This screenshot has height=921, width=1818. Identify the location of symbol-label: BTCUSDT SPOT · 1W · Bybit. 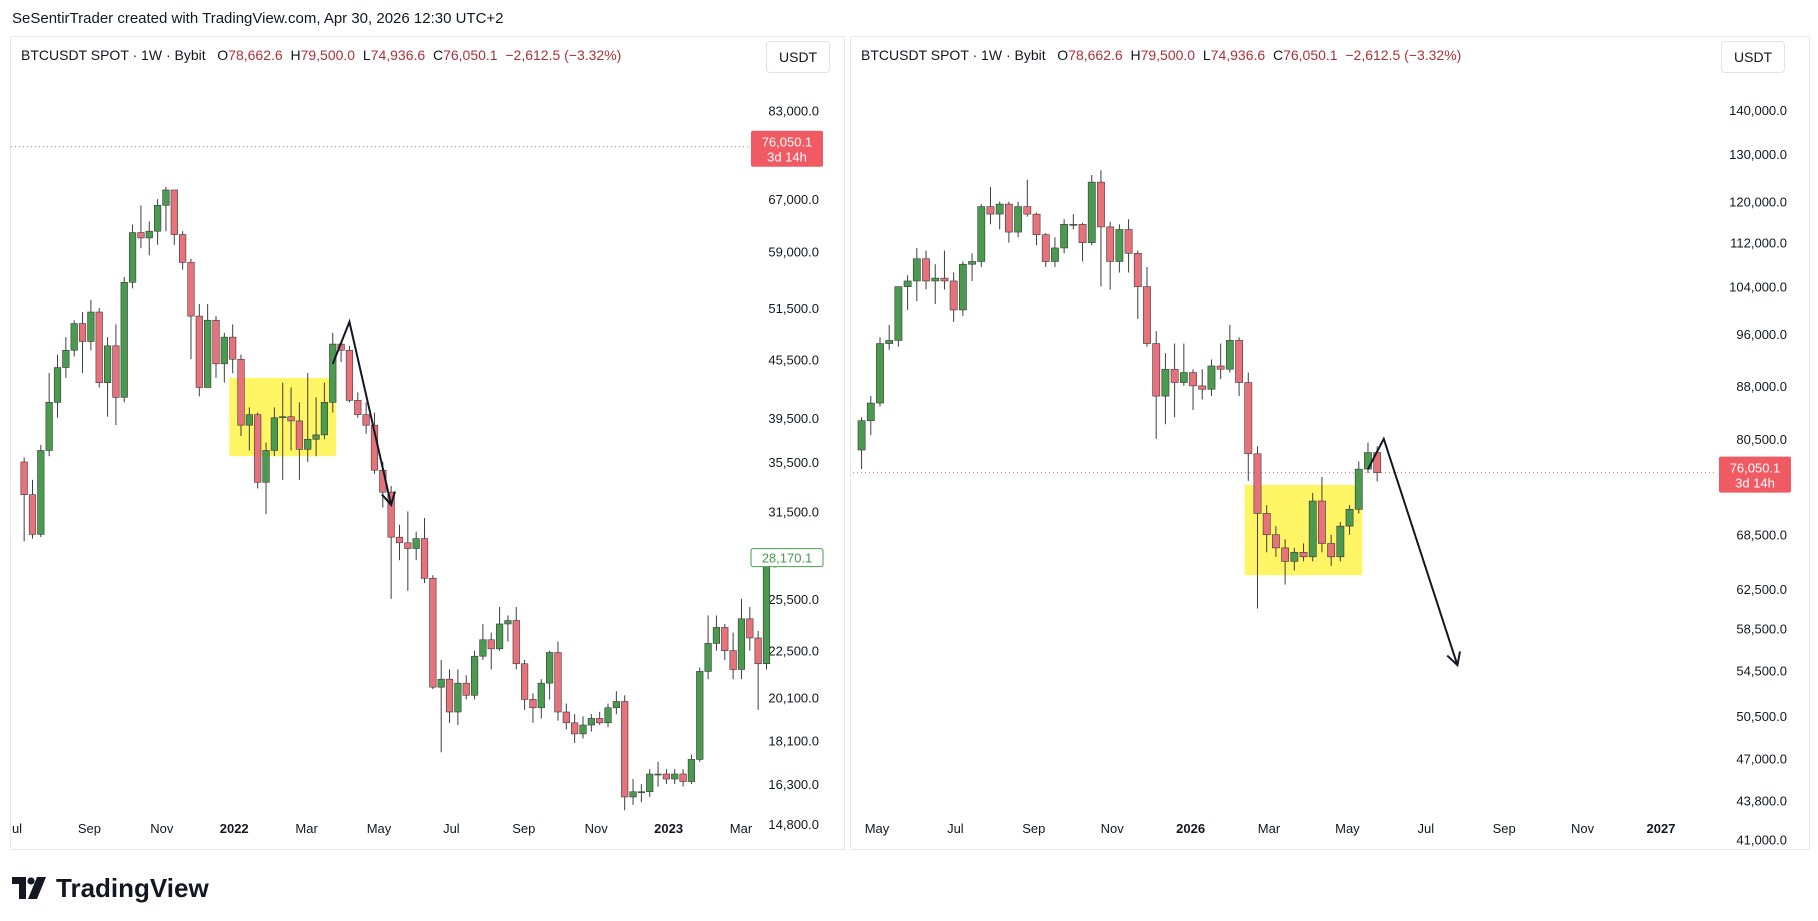
(113, 55).